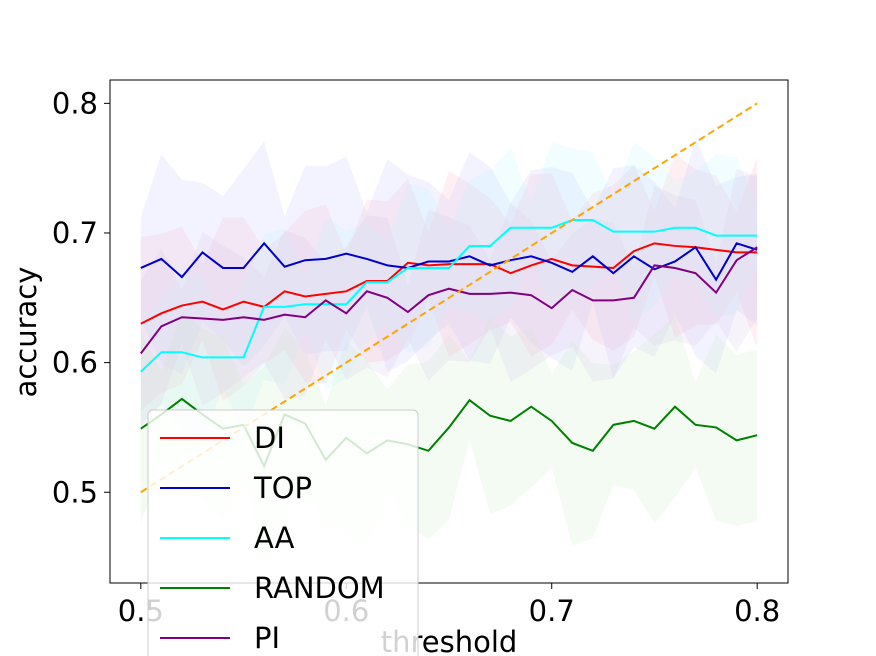  I want to click on legend-label-di: DI, so click(269, 438).